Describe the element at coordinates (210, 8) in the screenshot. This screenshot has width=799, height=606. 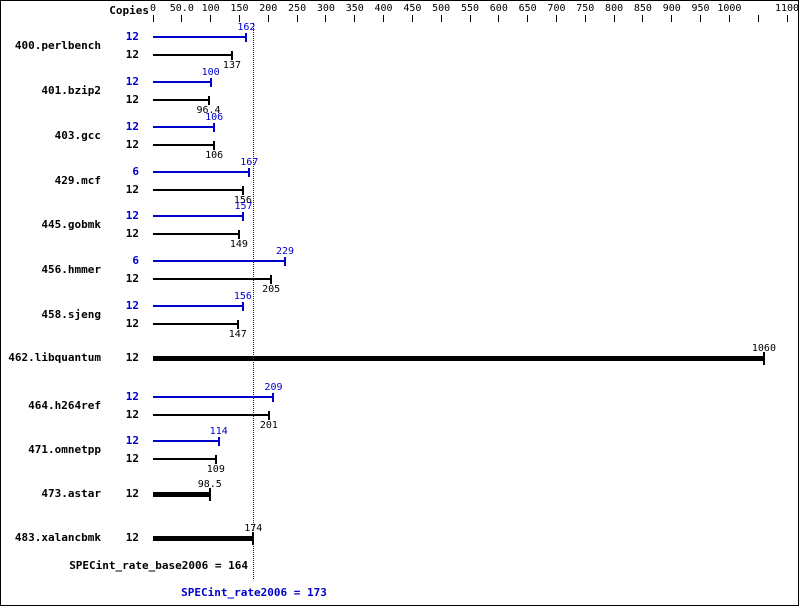
I see `axis-tick-label: 100` at that location.